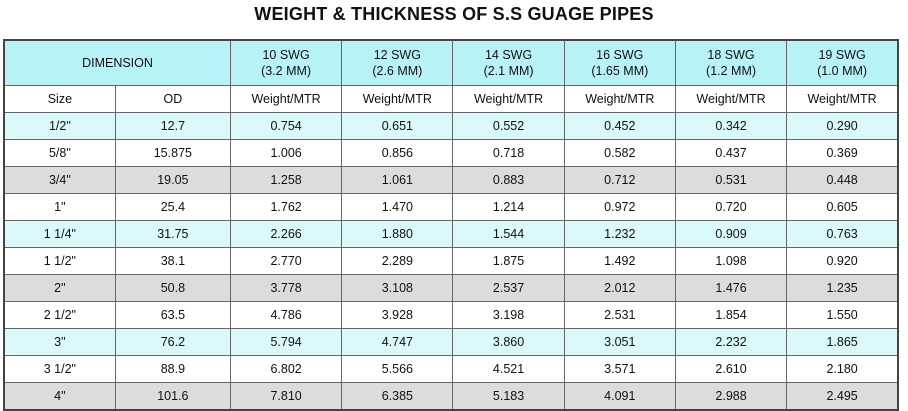  Describe the element at coordinates (172, 342) in the screenshot. I see `od-cell: 76.2` at that location.